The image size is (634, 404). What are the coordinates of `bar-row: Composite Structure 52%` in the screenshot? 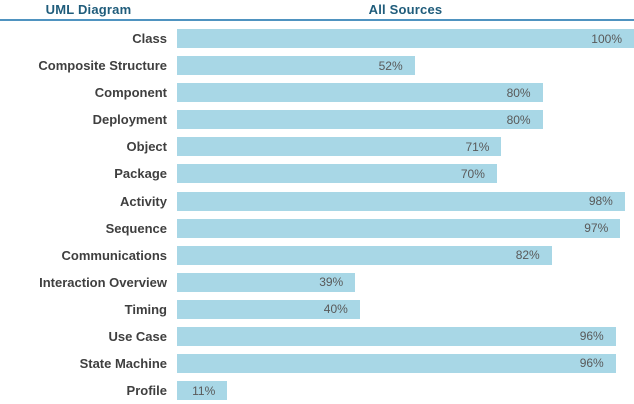 It's located at (317, 65).